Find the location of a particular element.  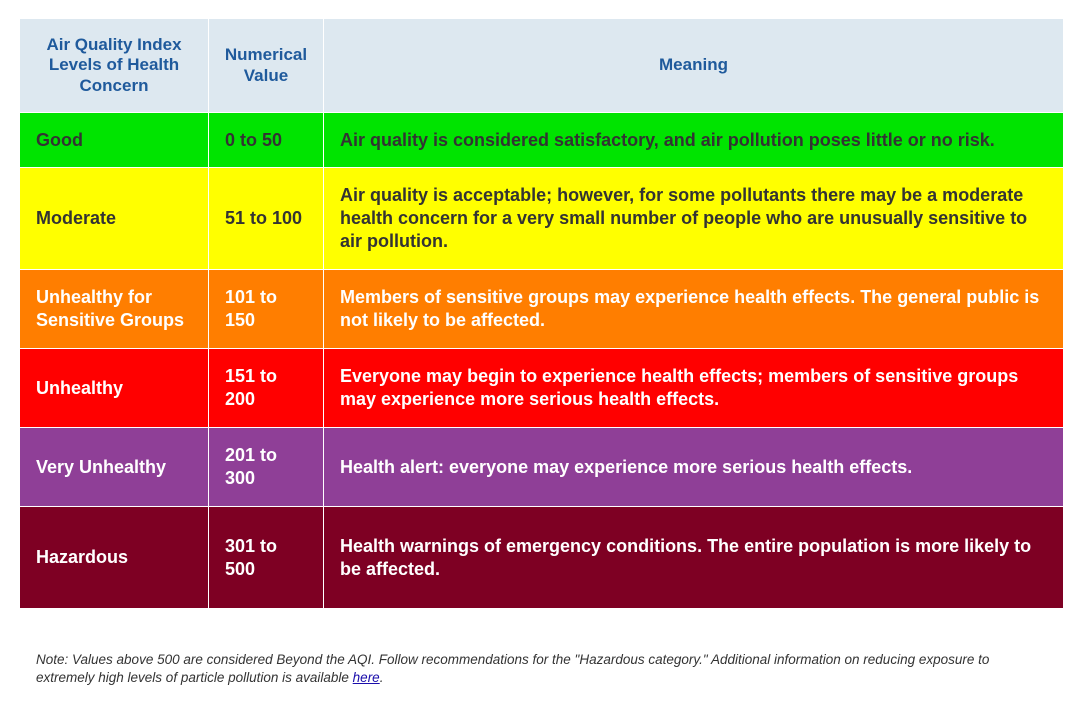

value-cell: 301 to 500 is located at coordinates (266, 557).